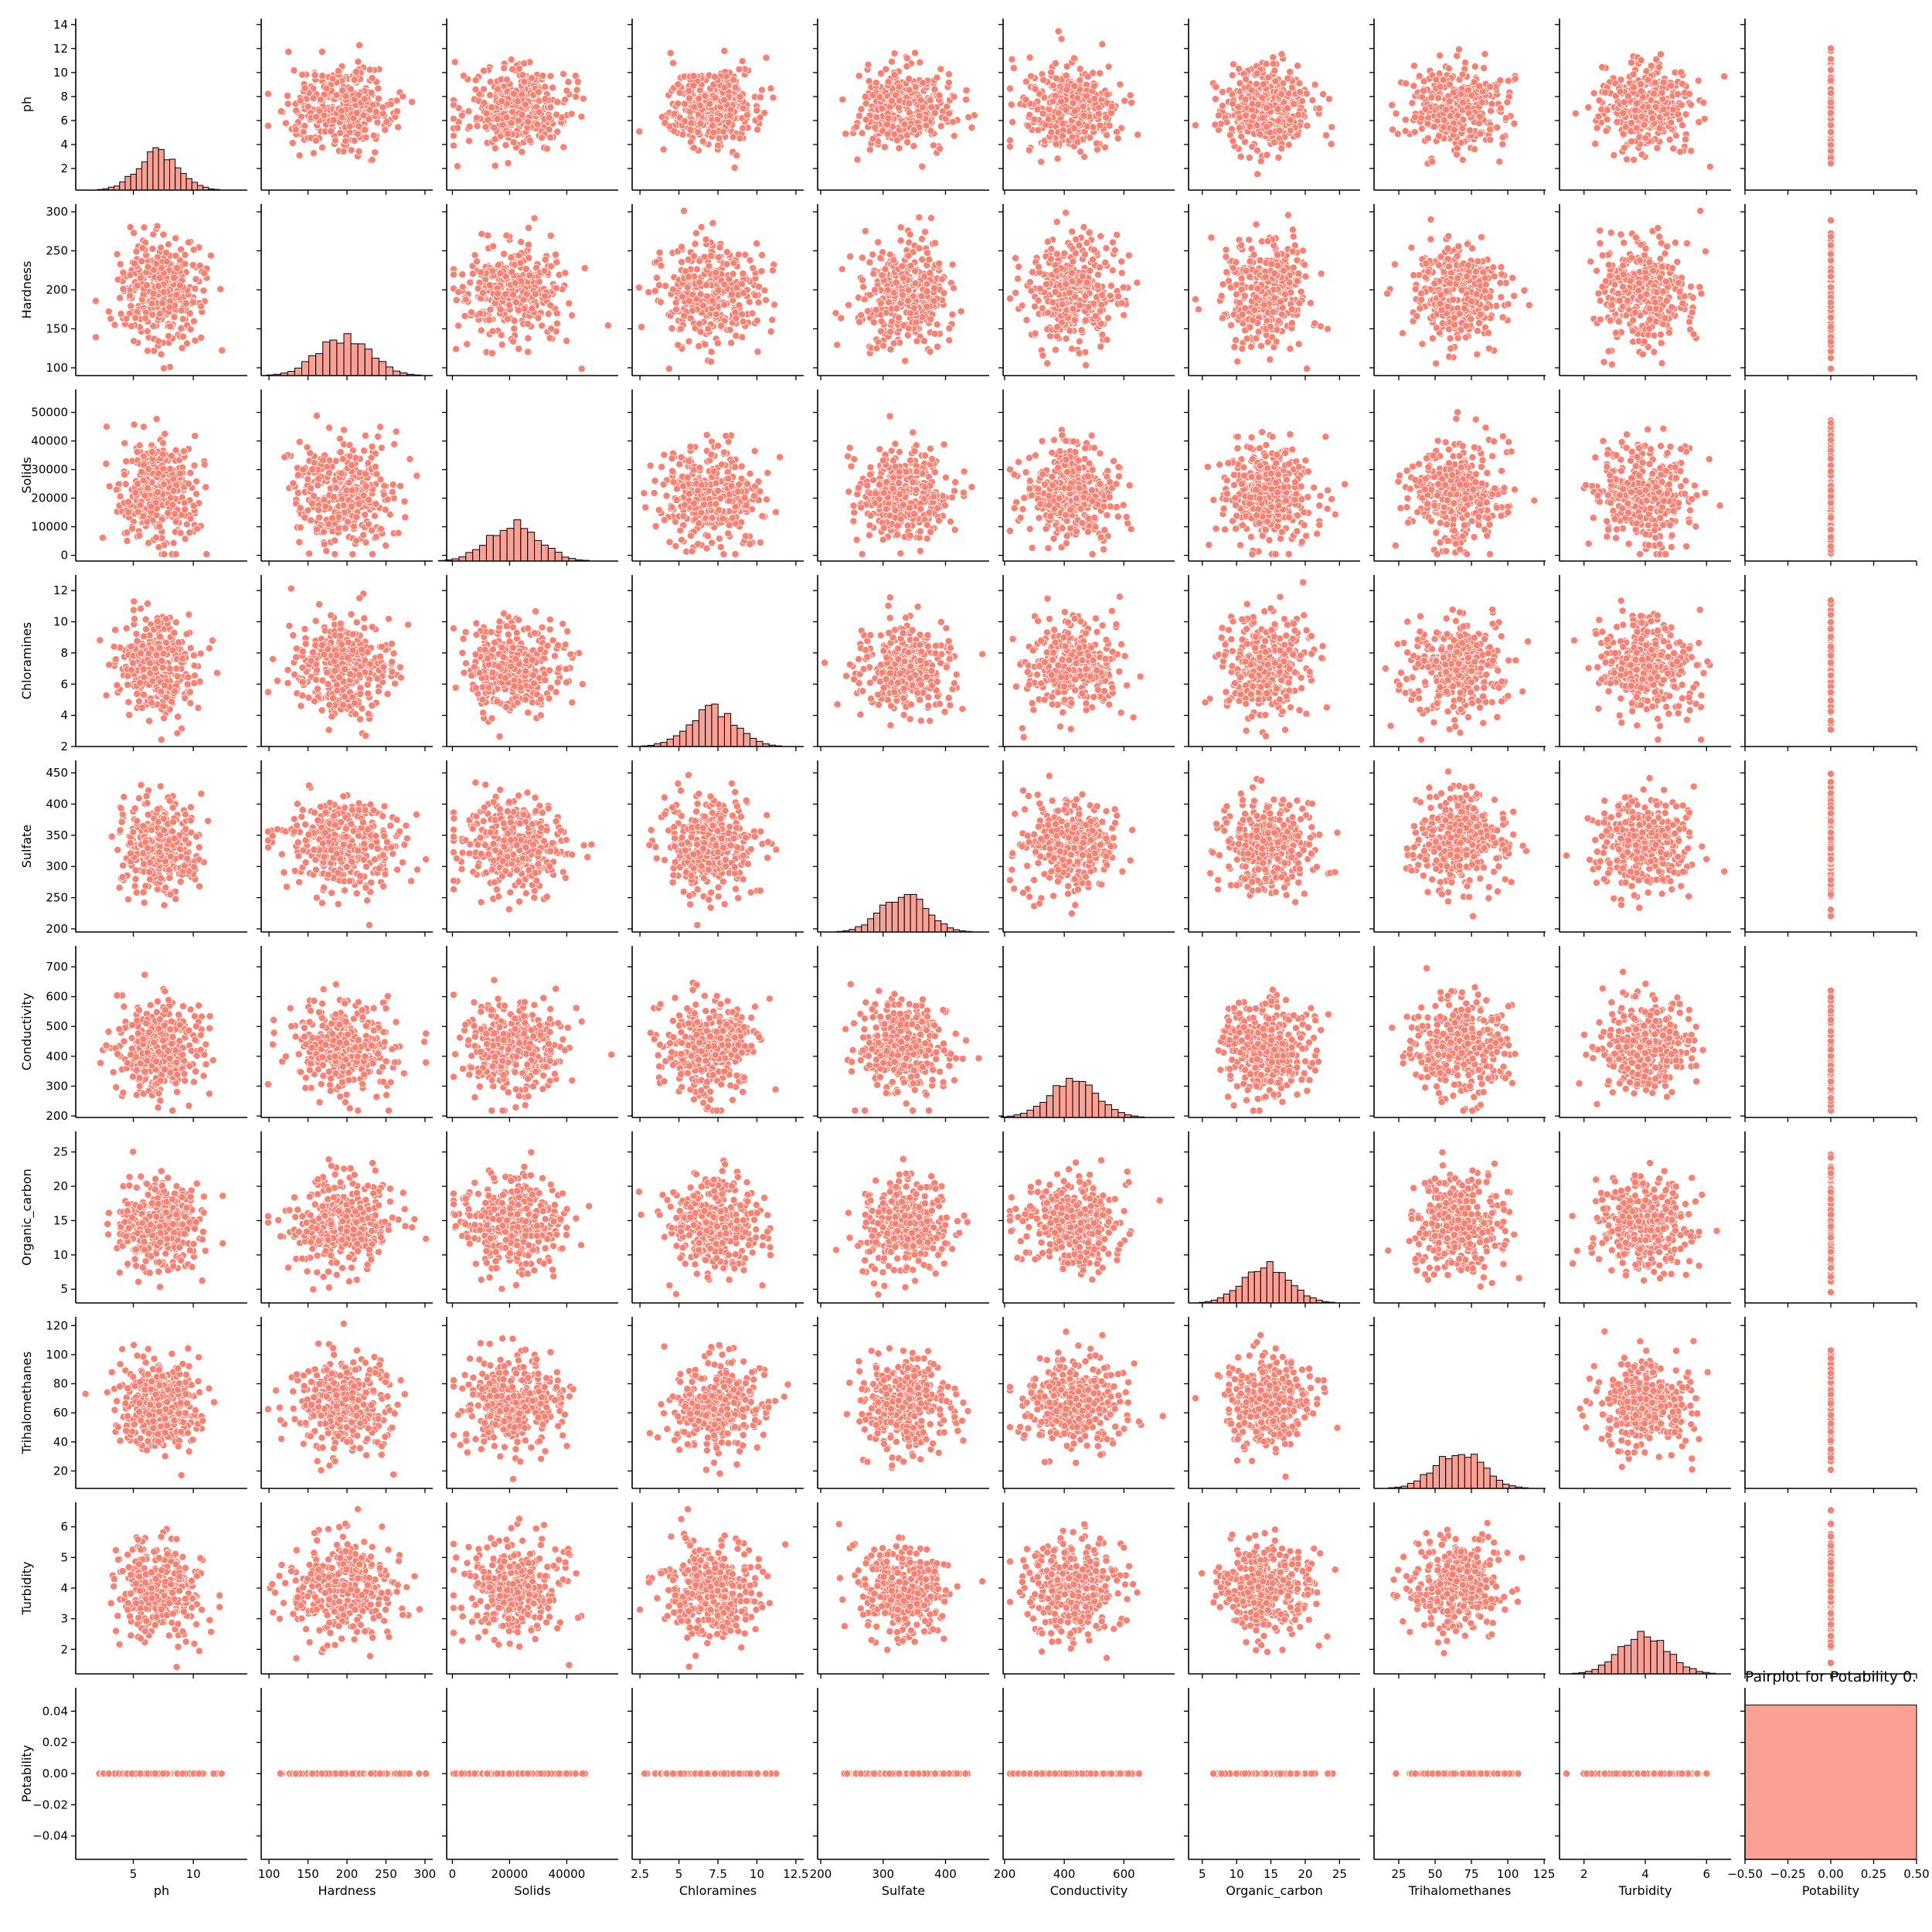 The height and width of the screenshot is (1932, 1932). I want to click on panel-ph-vs-ph: 2468101214, so click(150, 106).